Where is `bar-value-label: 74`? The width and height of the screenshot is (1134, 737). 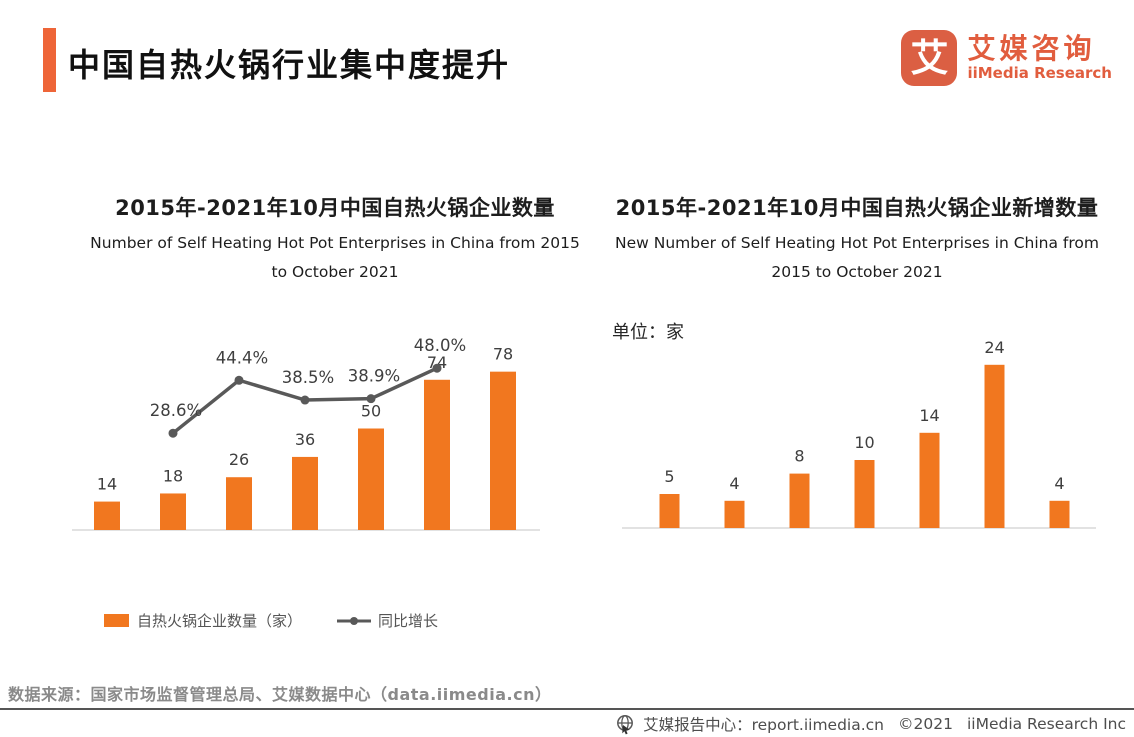
bar-value-label: 74 is located at coordinates (437, 362).